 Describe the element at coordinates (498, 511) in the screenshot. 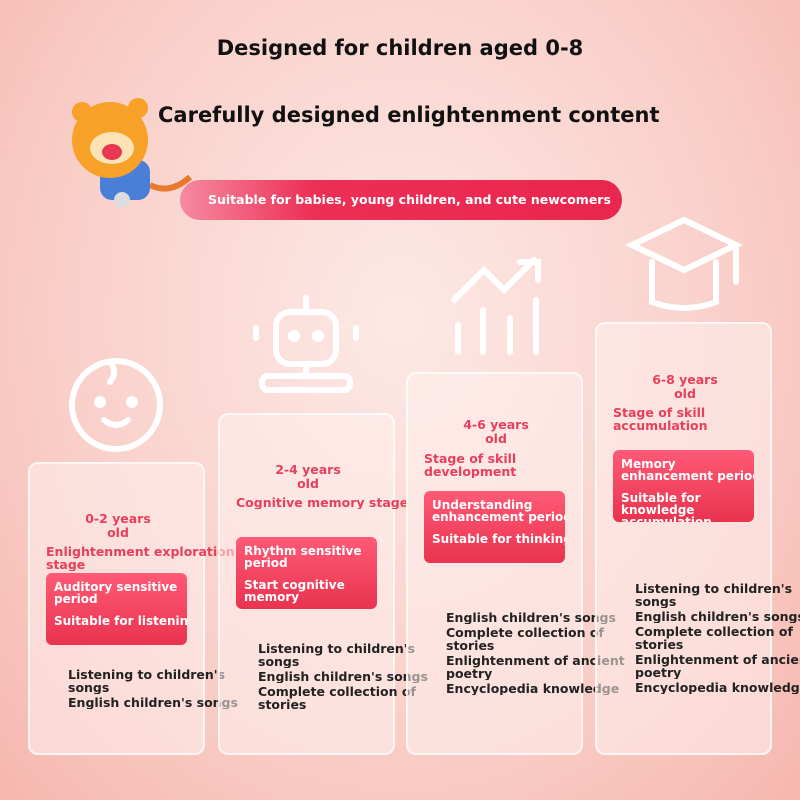

I see `tag: Understanding enhancement period` at that location.